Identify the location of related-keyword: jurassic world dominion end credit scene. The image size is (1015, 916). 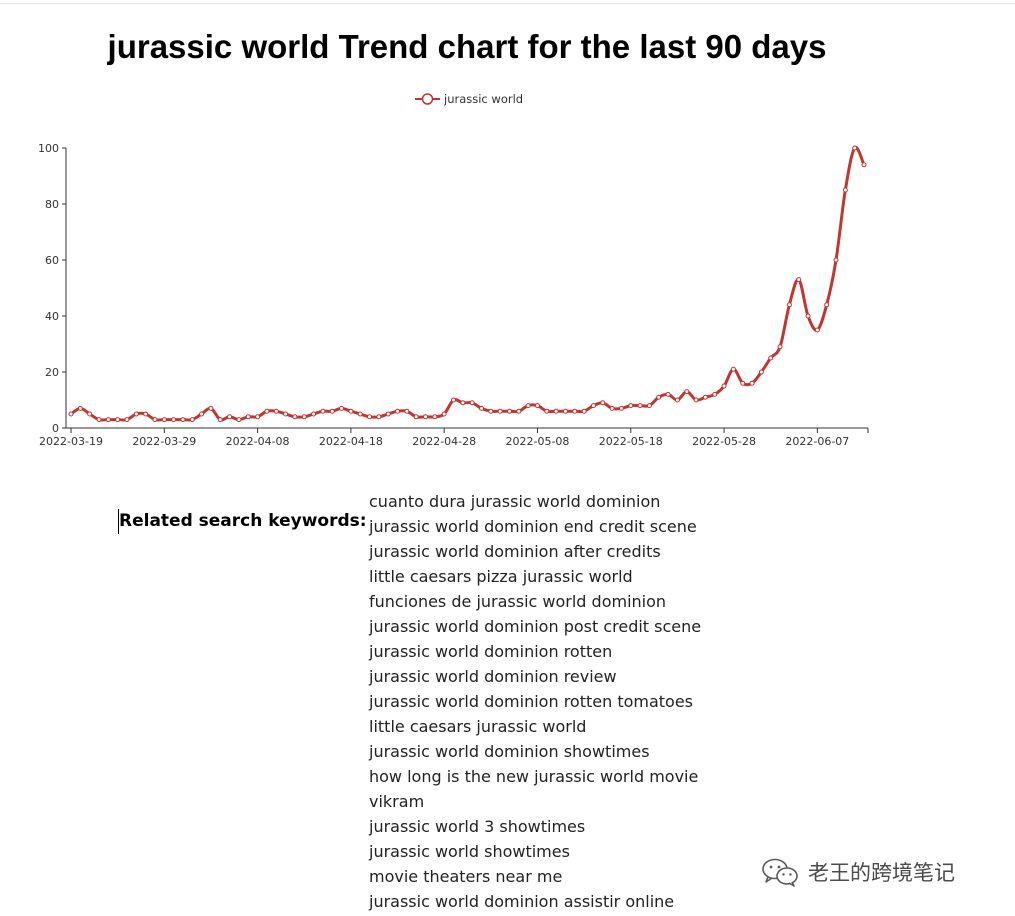
(533, 526).